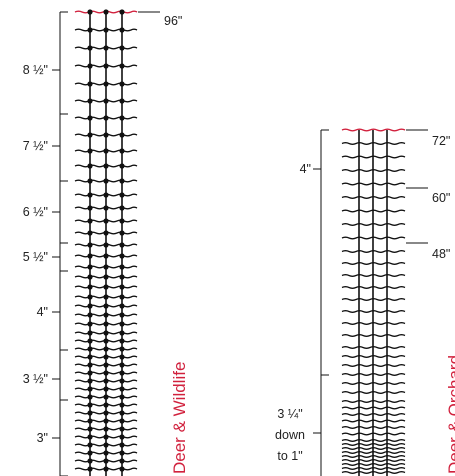 This screenshot has height=476, width=455. What do you see at coordinates (290, 435) in the screenshot?
I see `spacing-note-line-2: down` at bounding box center [290, 435].